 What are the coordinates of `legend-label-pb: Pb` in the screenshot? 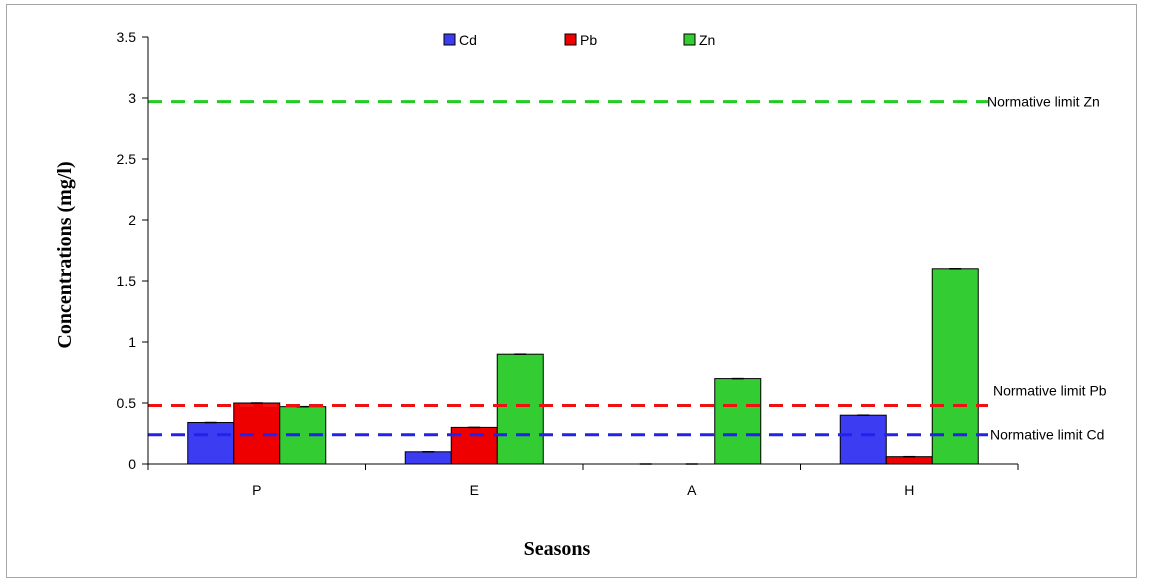 It's located at (588, 40).